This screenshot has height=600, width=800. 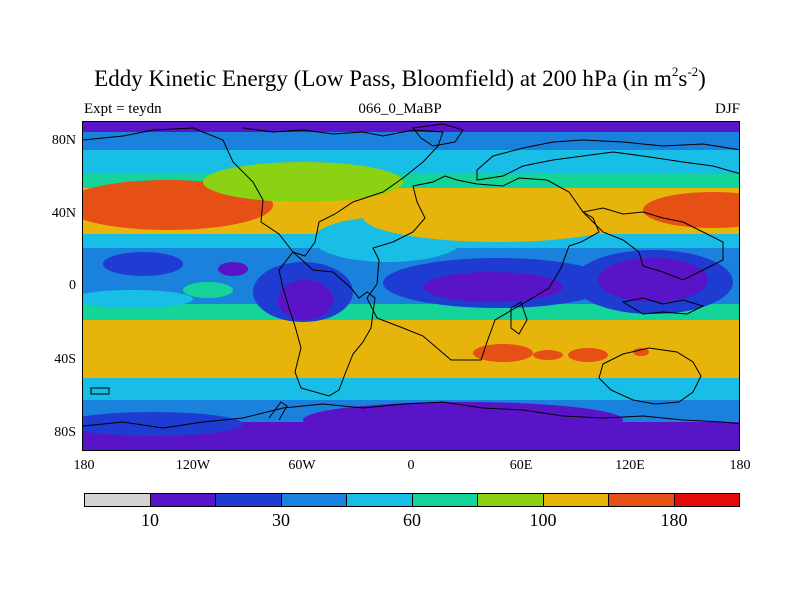 What do you see at coordinates (650, 376) in the screenshot?
I see `coastline-australia` at bounding box center [650, 376].